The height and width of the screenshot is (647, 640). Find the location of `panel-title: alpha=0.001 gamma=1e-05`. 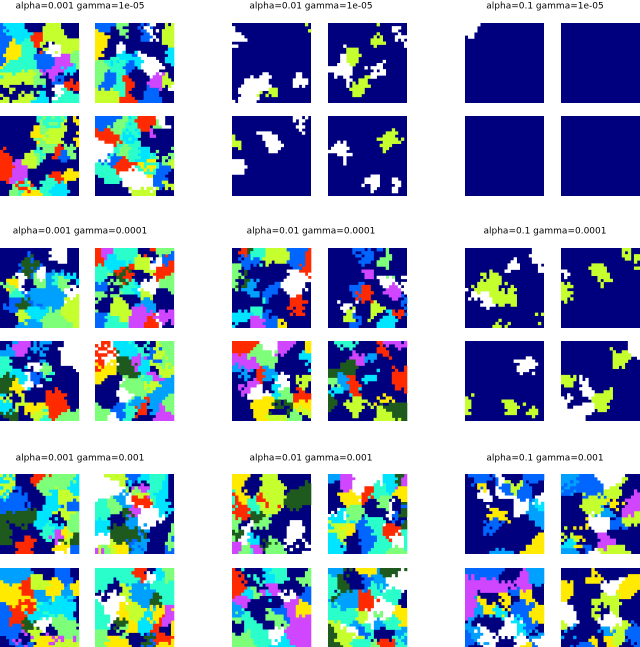

panel-title: alpha=0.001 gamma=1e-05 is located at coordinates (80, 7).